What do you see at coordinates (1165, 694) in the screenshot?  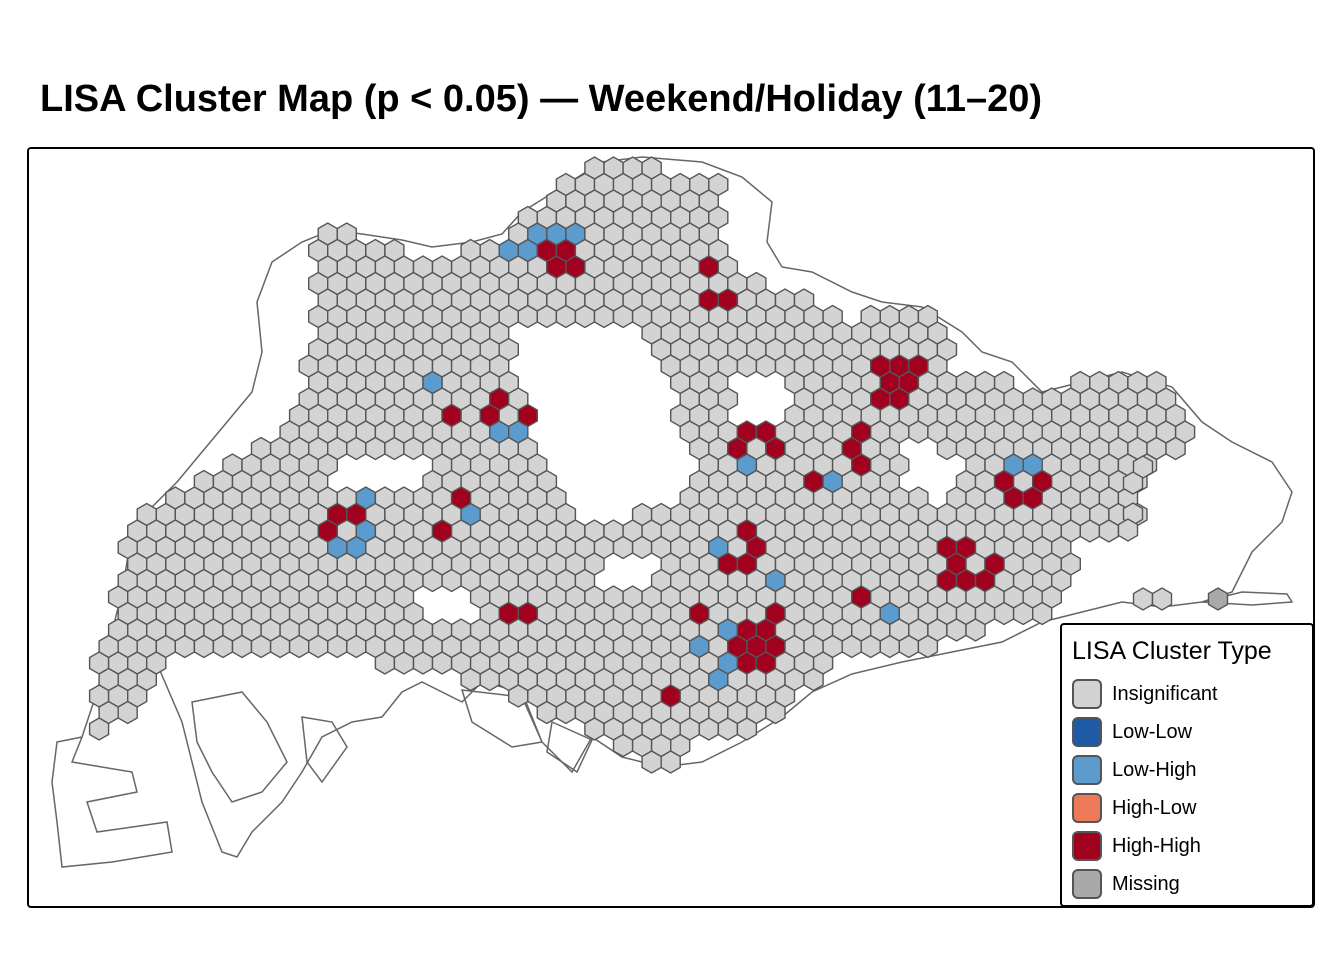 I see `legend-label: Insignificant` at bounding box center [1165, 694].